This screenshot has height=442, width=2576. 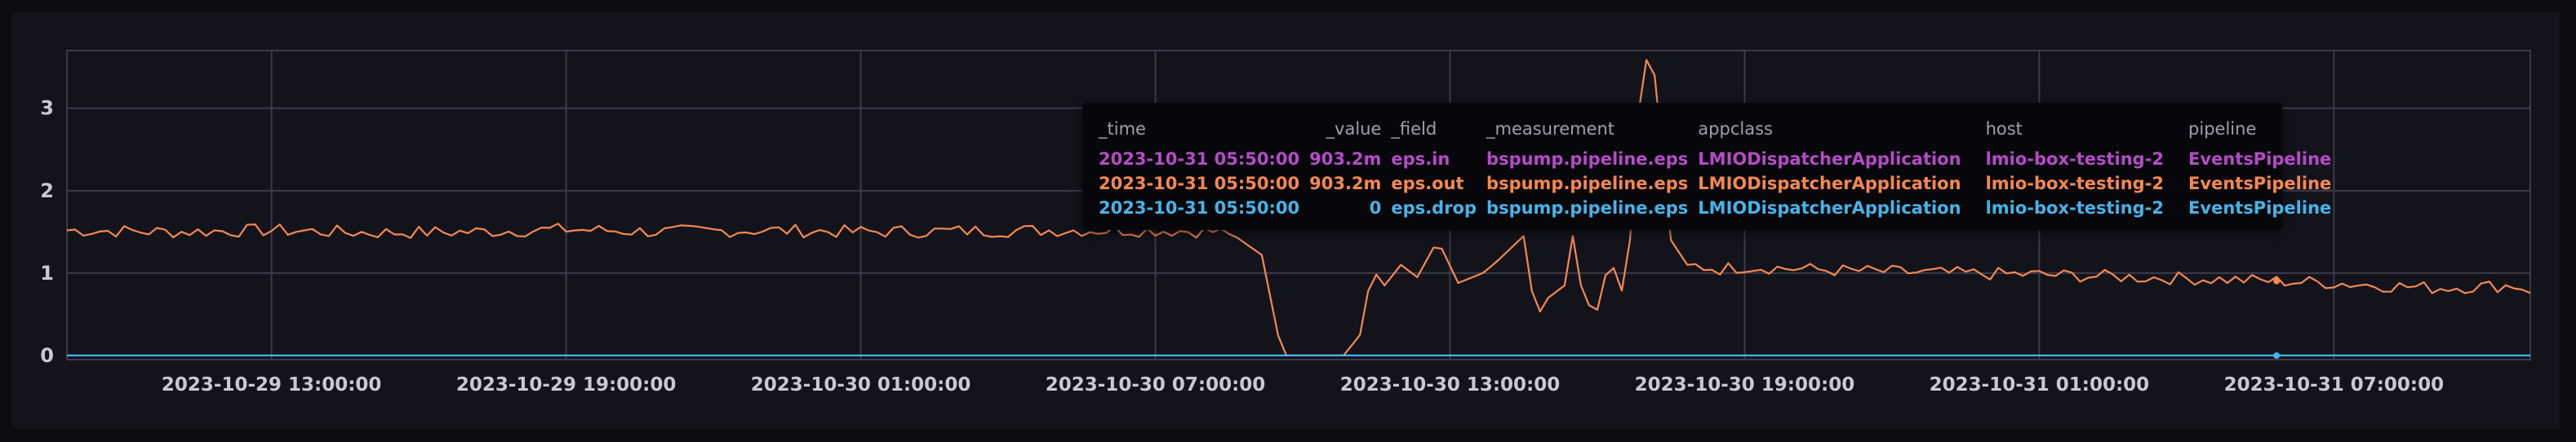 I want to click on tooltip-header-host: host, so click(x=2004, y=129).